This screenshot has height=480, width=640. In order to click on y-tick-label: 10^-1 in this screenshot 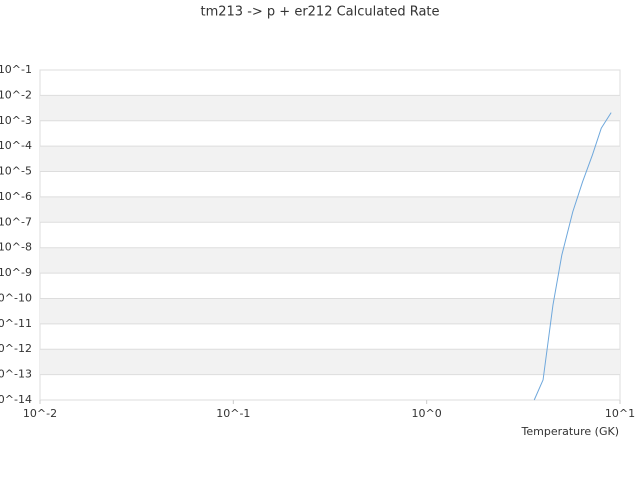, I will do `click(16, 69)`.